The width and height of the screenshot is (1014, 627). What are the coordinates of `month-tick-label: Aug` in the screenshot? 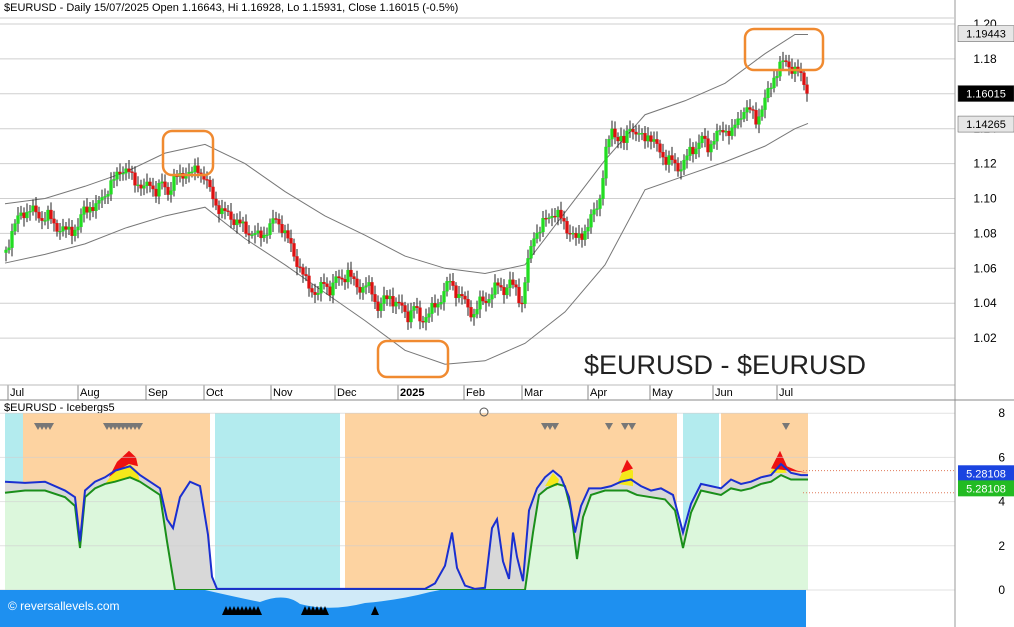 It's located at (90, 393).